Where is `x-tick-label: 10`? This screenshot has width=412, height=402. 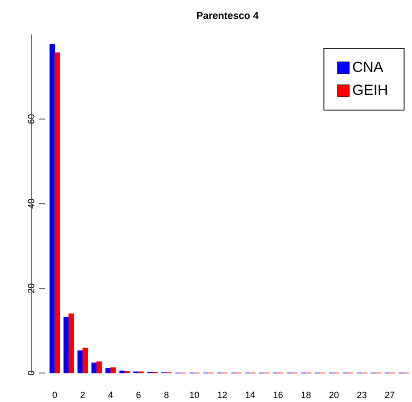 x-tick-label: 10 is located at coordinates (195, 395).